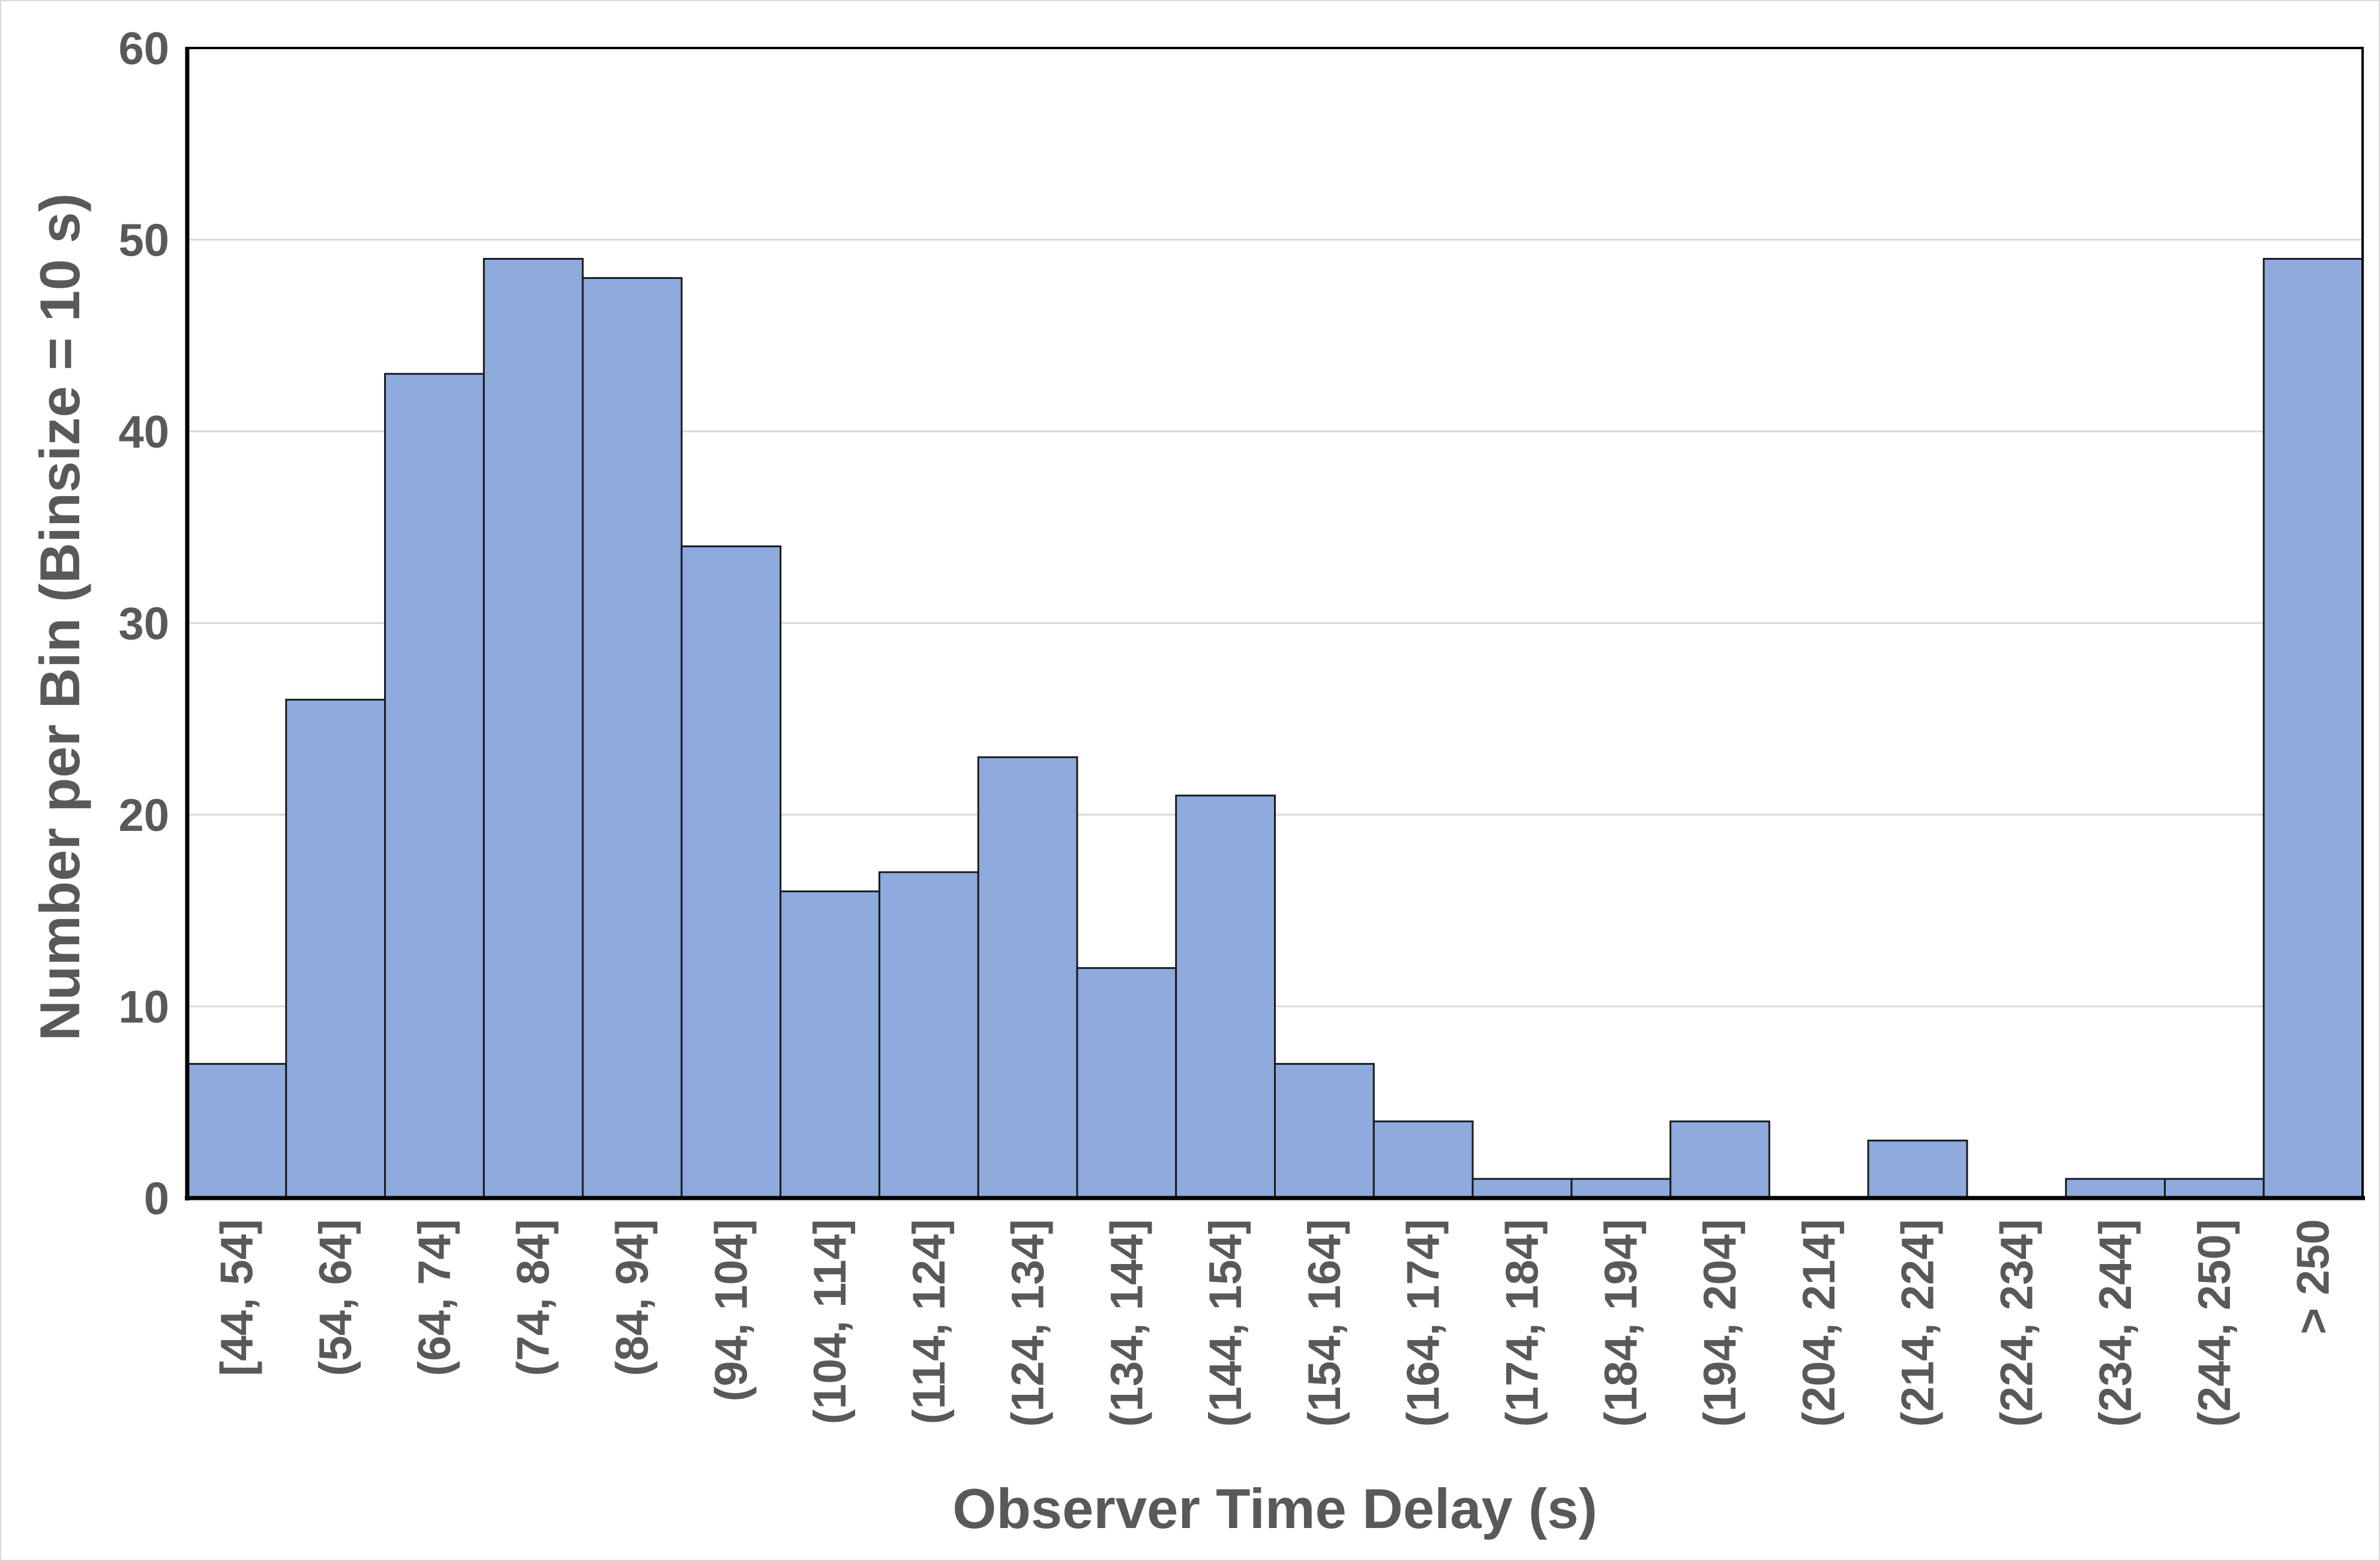 The width and height of the screenshot is (2380, 1561). I want to click on x-tick-label: (154, 164], so click(1324, 1323).